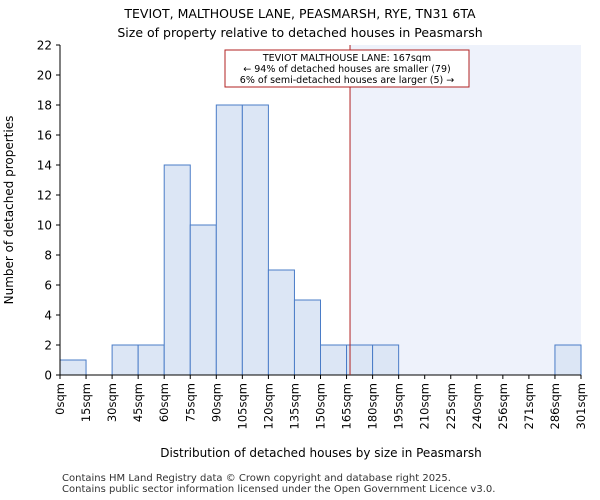  I want to click on x-tick-label: 0sqm, so click(60, 399).